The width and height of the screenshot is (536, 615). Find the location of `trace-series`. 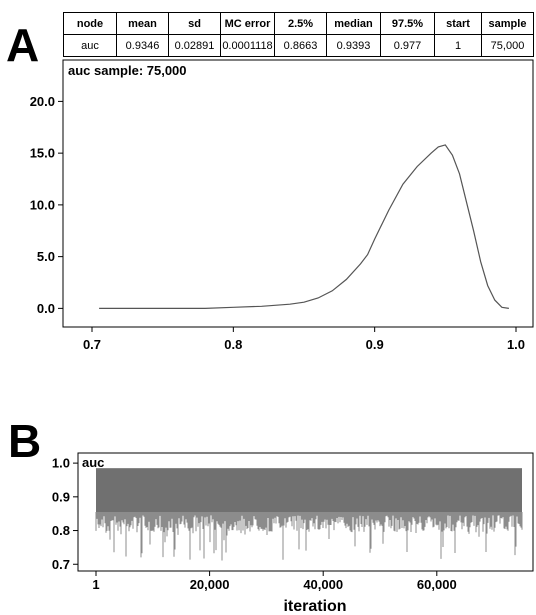

trace-series is located at coordinates (309, 514).